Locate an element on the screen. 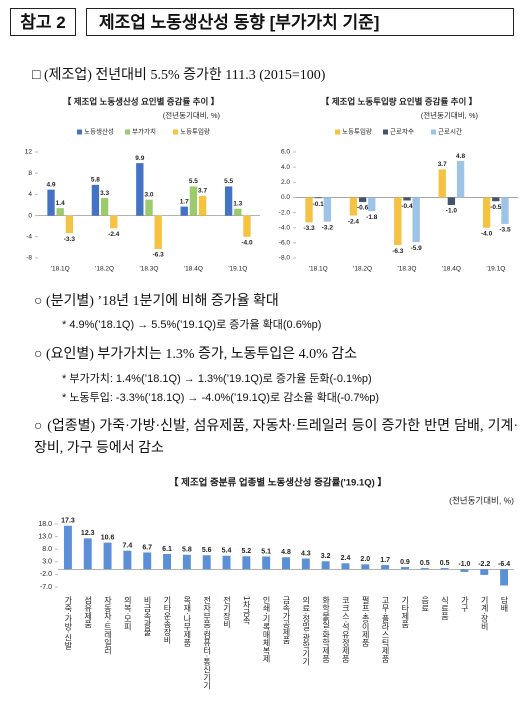  value-label: -2.2 is located at coordinates (484, 564).